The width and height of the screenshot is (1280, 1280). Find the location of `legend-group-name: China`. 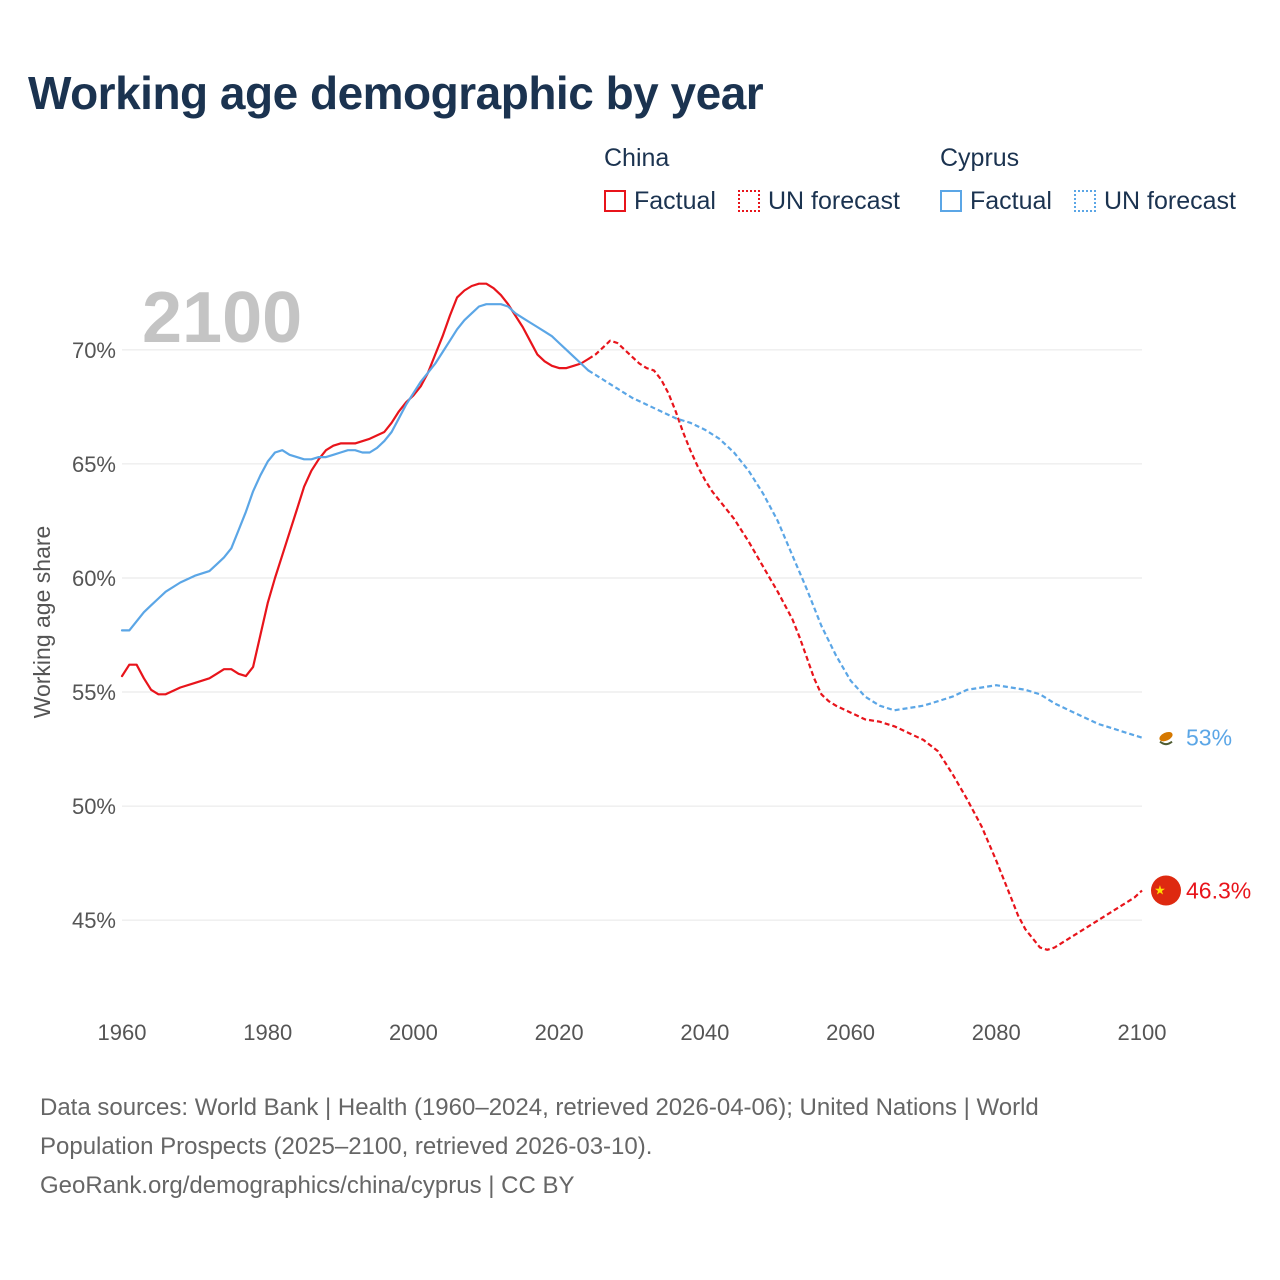

legend-group-name: China is located at coordinates (637, 158).